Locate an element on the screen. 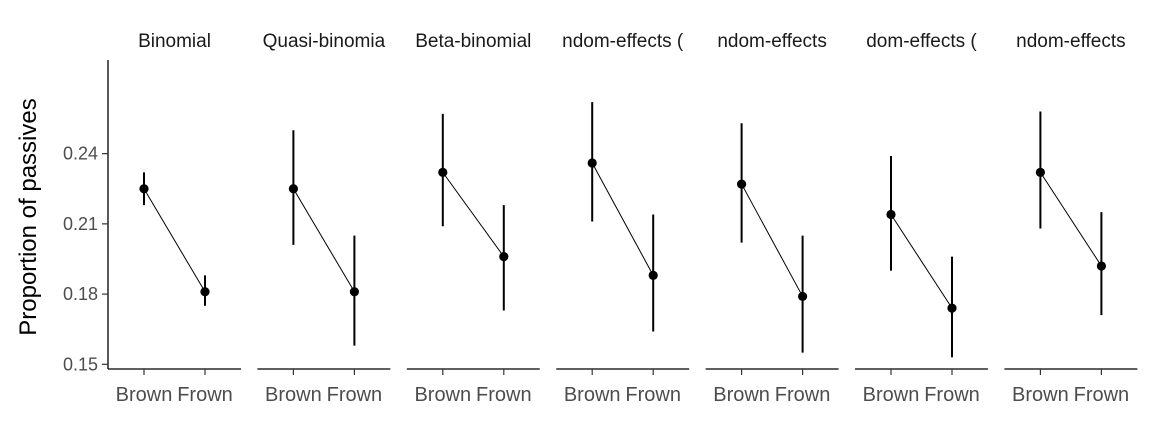 The height and width of the screenshot is (427, 1152). y-tick-label: 0.24 is located at coordinates (80, 154).